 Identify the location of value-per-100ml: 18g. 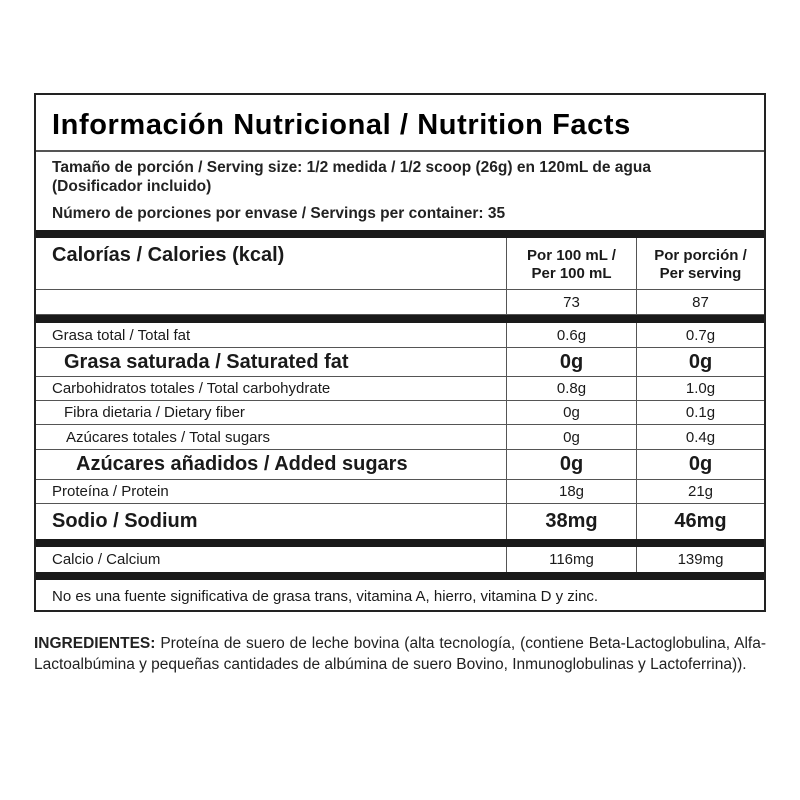
(571, 491).